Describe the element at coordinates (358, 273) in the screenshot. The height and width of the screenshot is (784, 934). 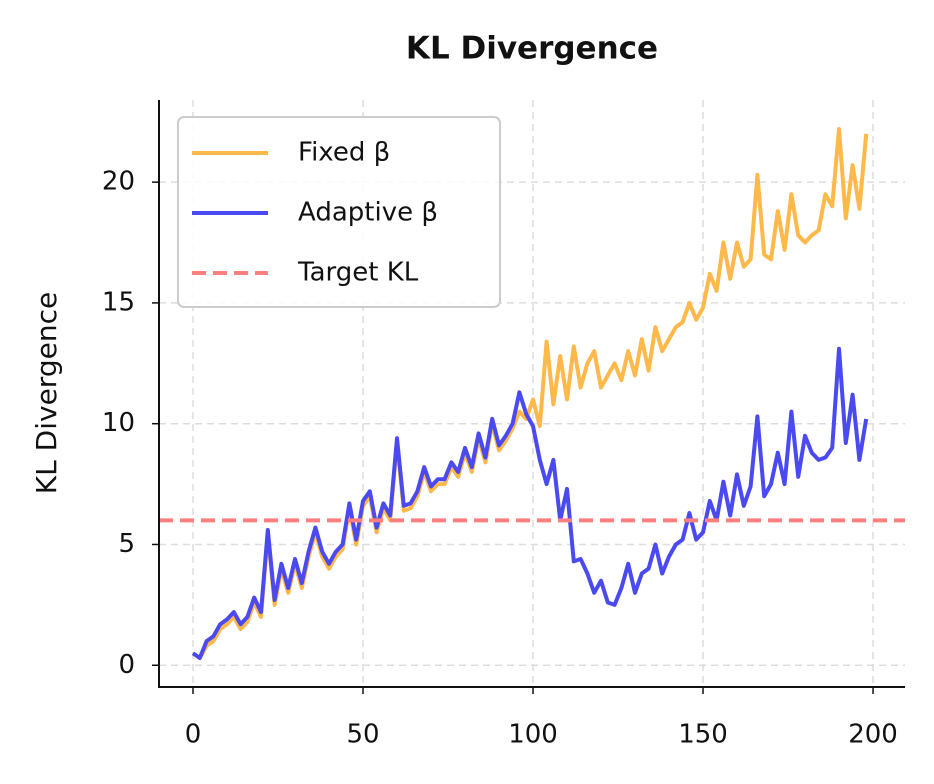
I see `legend-label: Target KL` at that location.